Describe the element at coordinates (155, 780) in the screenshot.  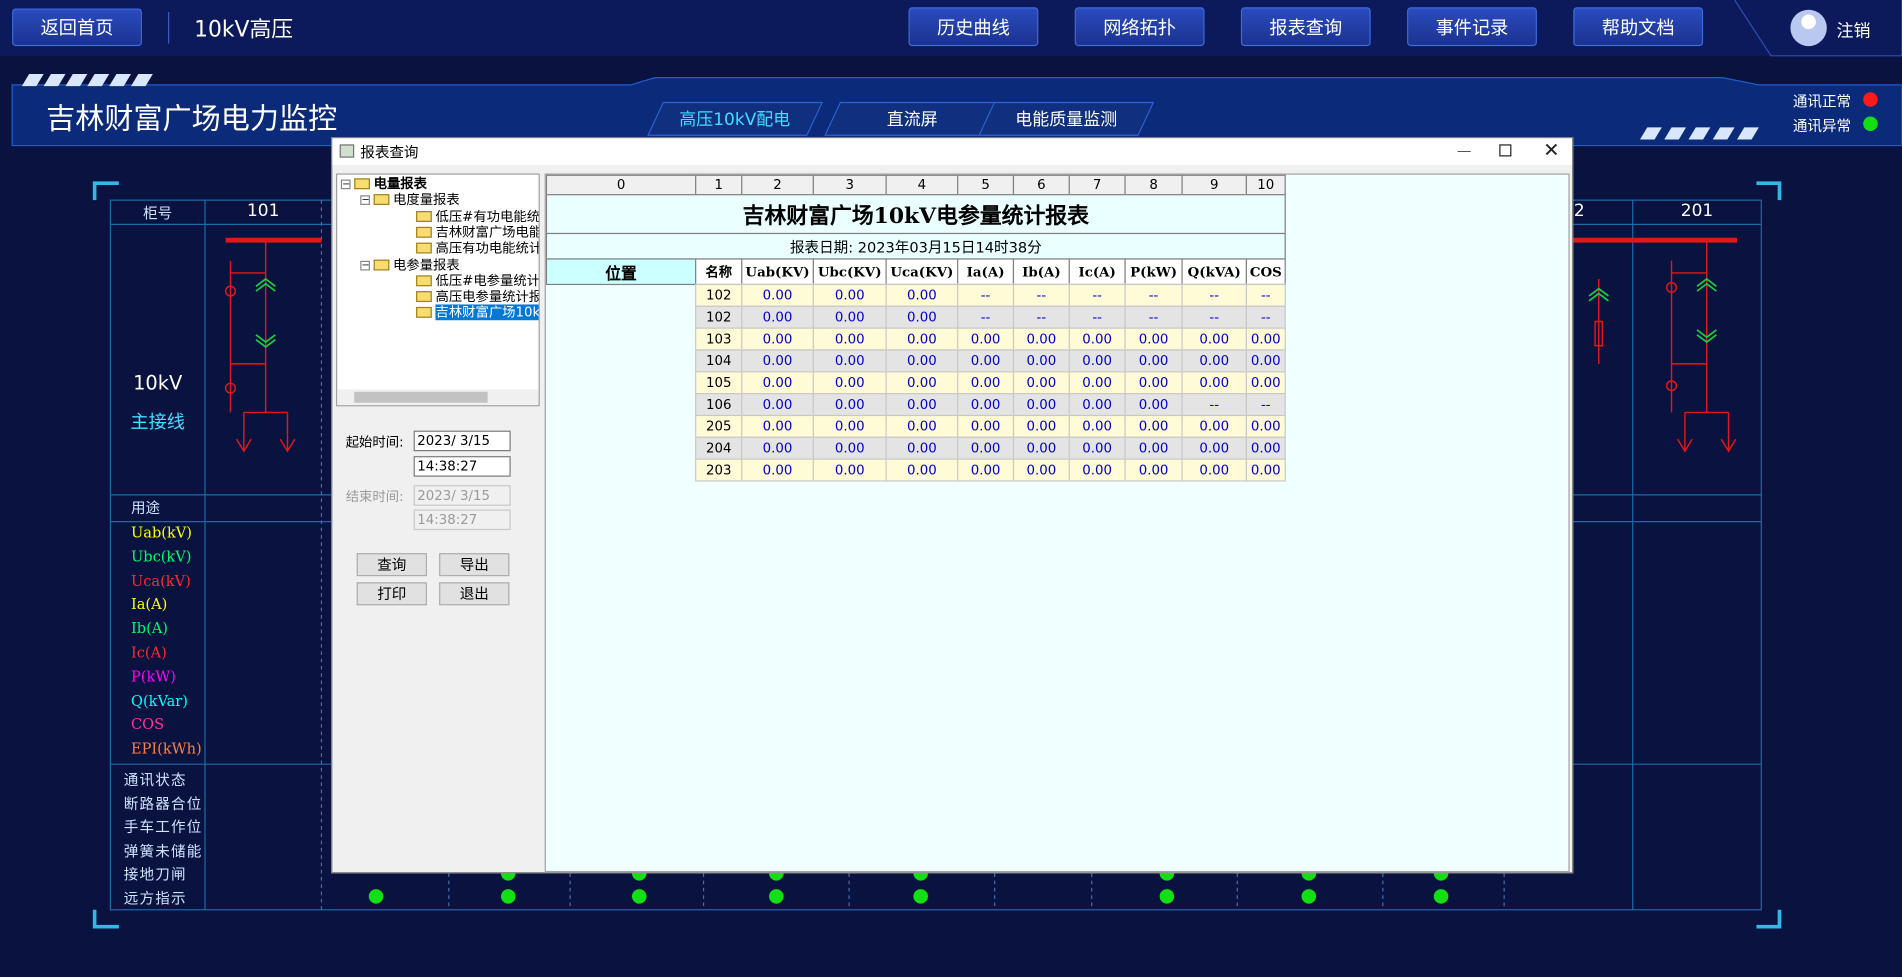
I see `state-label: 通讯状态` at that location.